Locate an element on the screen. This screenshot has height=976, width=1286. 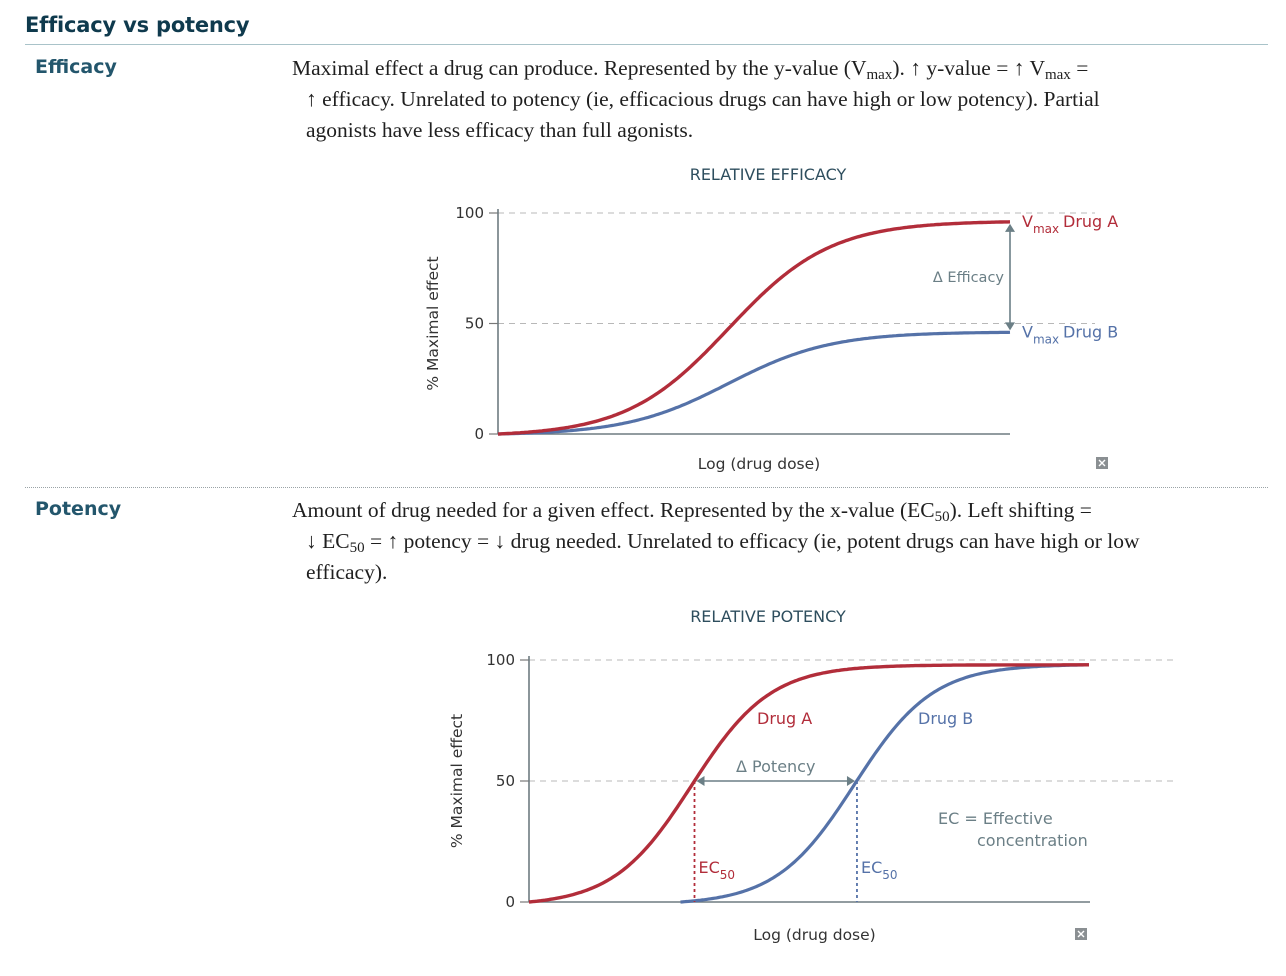
delta-potency-label: Δ Potency is located at coordinates (775, 766).